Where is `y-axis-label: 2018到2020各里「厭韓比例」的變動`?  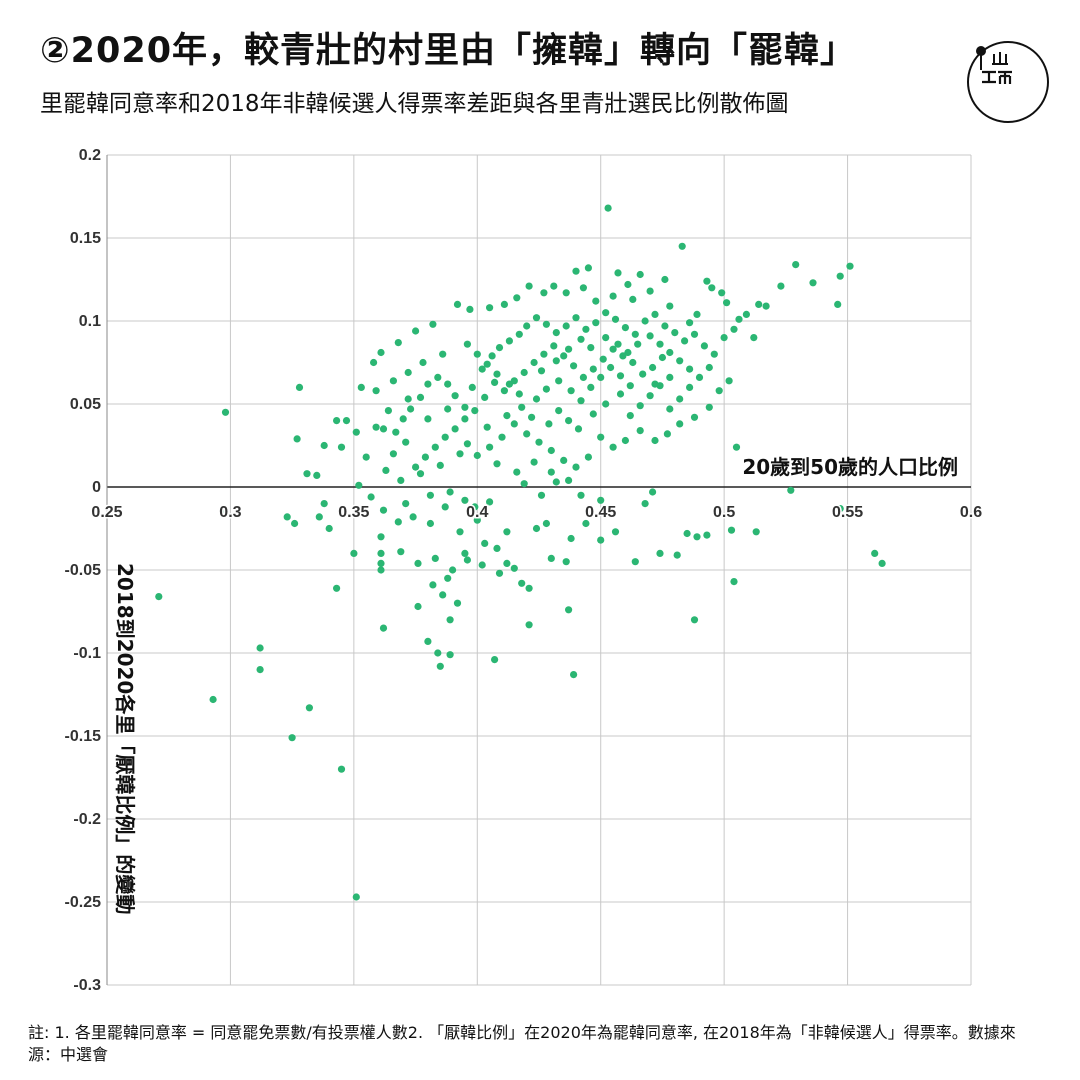 y-axis-label: 2018到2020各里「厭韓比例」的變動 is located at coordinates (125, 738).